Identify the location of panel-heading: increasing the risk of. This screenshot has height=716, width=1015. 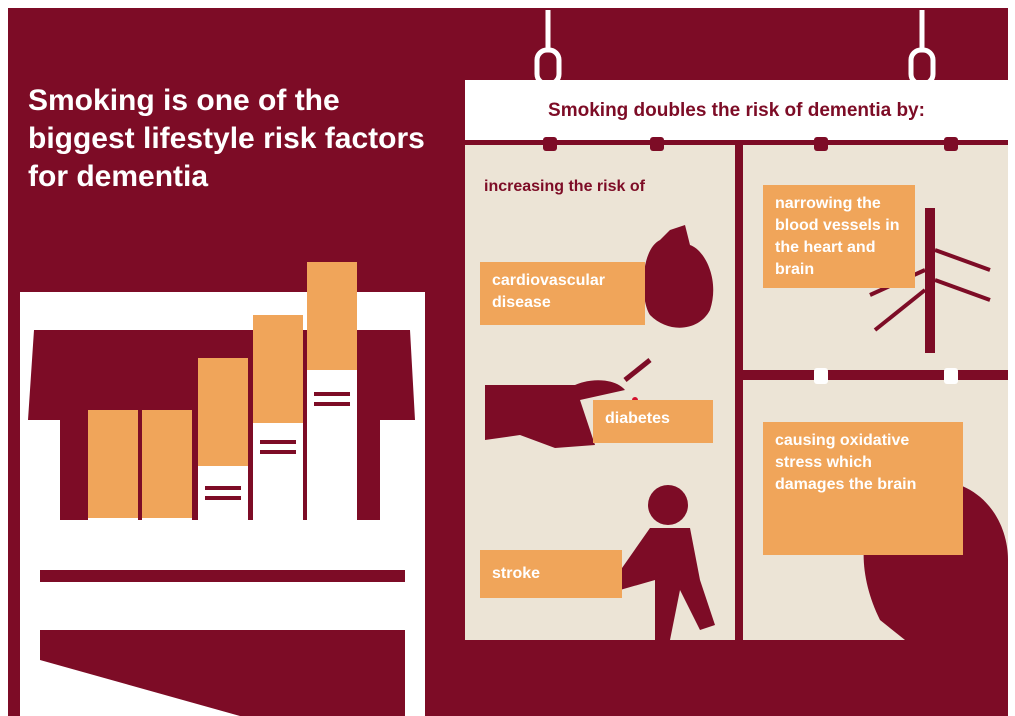
(564, 186).